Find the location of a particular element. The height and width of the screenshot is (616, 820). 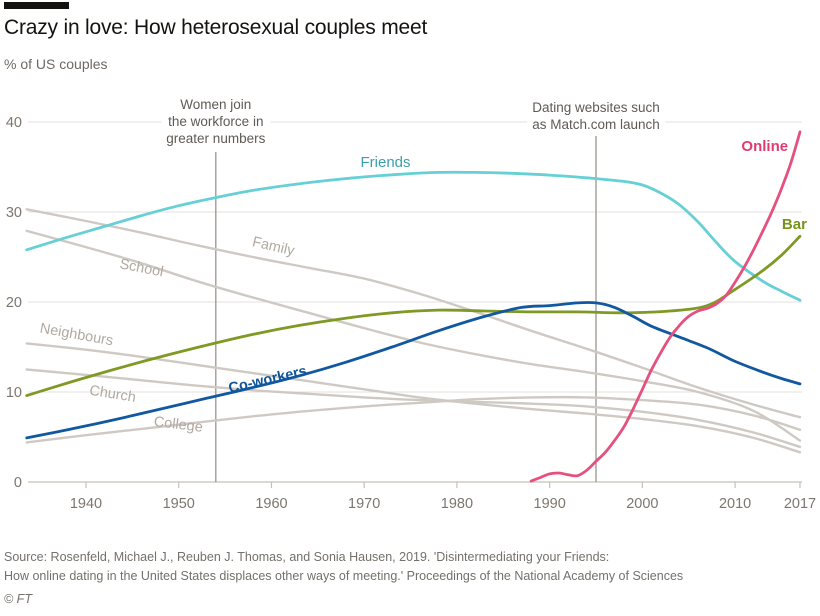

series-label-college: College is located at coordinates (178, 425).